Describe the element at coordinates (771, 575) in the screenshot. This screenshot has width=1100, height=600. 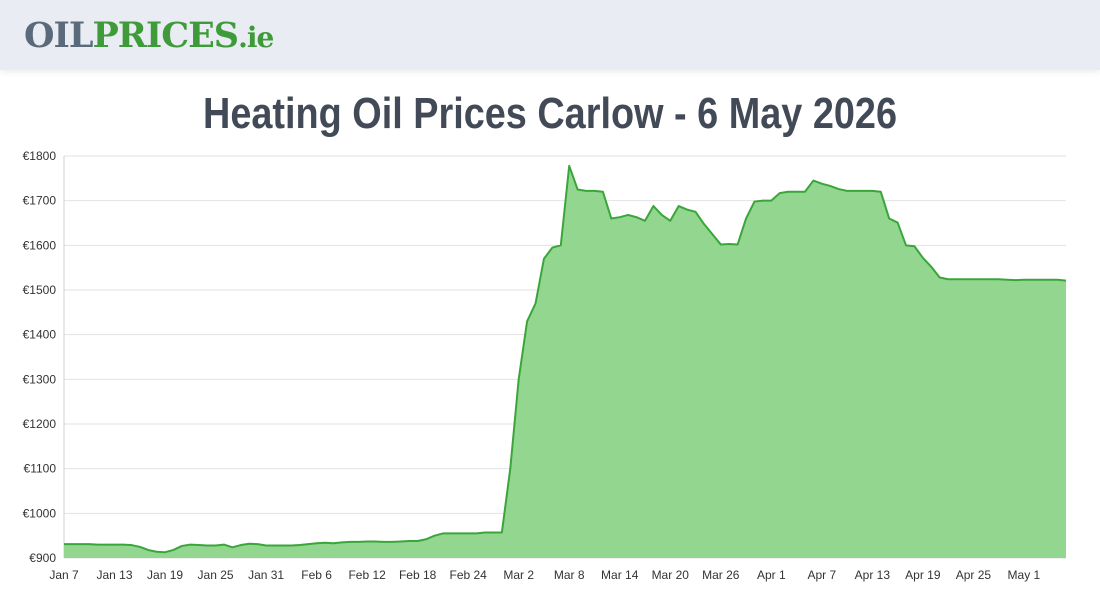
I see `x-tick-label: Apr 1` at that location.